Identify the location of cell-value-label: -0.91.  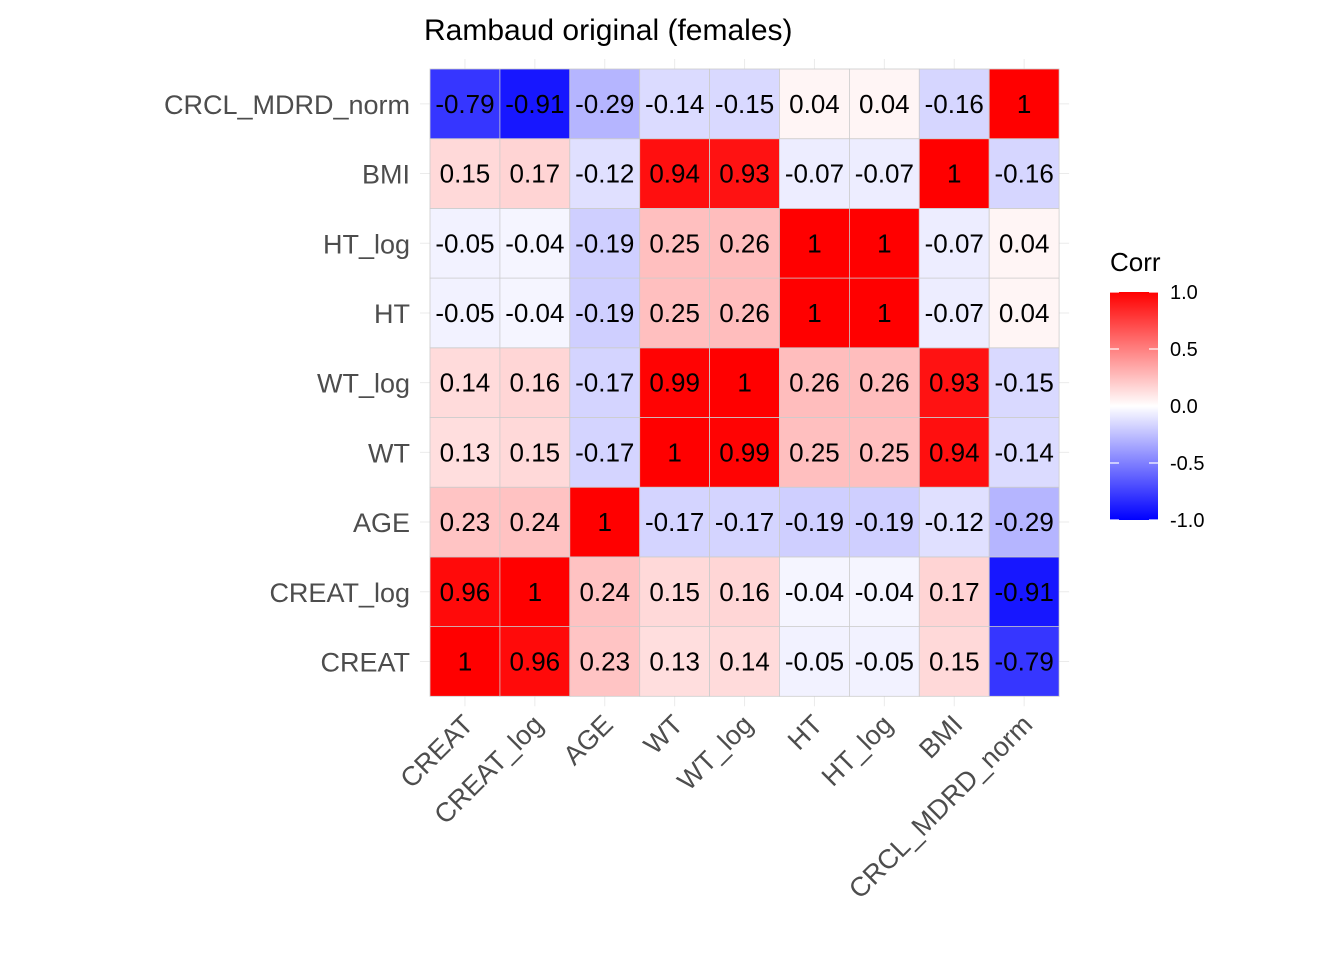
(1024, 592).